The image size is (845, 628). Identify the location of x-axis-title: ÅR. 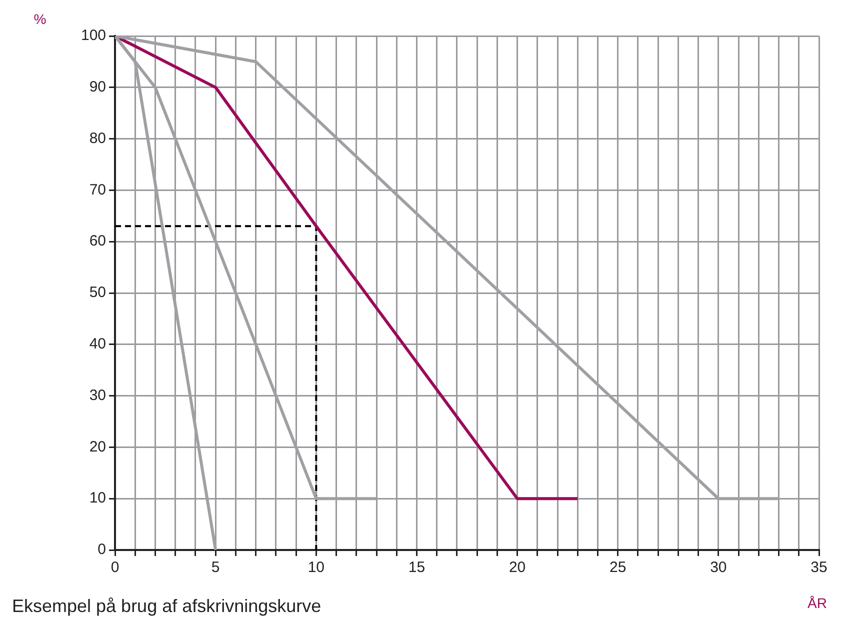
(817, 603).